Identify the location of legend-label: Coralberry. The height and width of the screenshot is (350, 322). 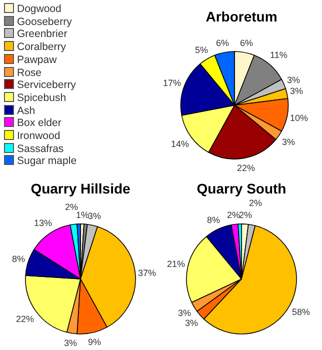
(41, 47).